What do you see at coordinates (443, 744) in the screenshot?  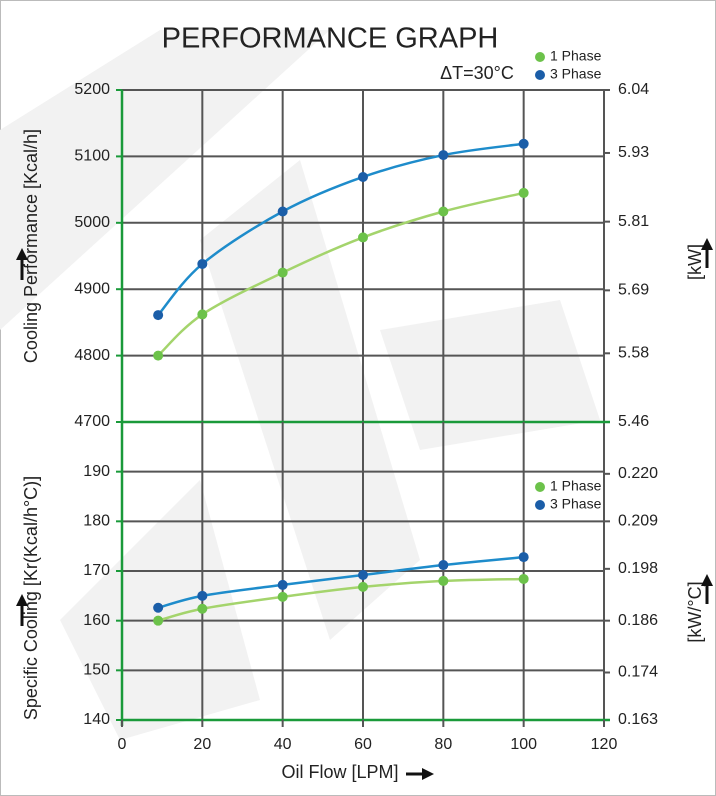 I see `x-tick-label: 80` at bounding box center [443, 744].